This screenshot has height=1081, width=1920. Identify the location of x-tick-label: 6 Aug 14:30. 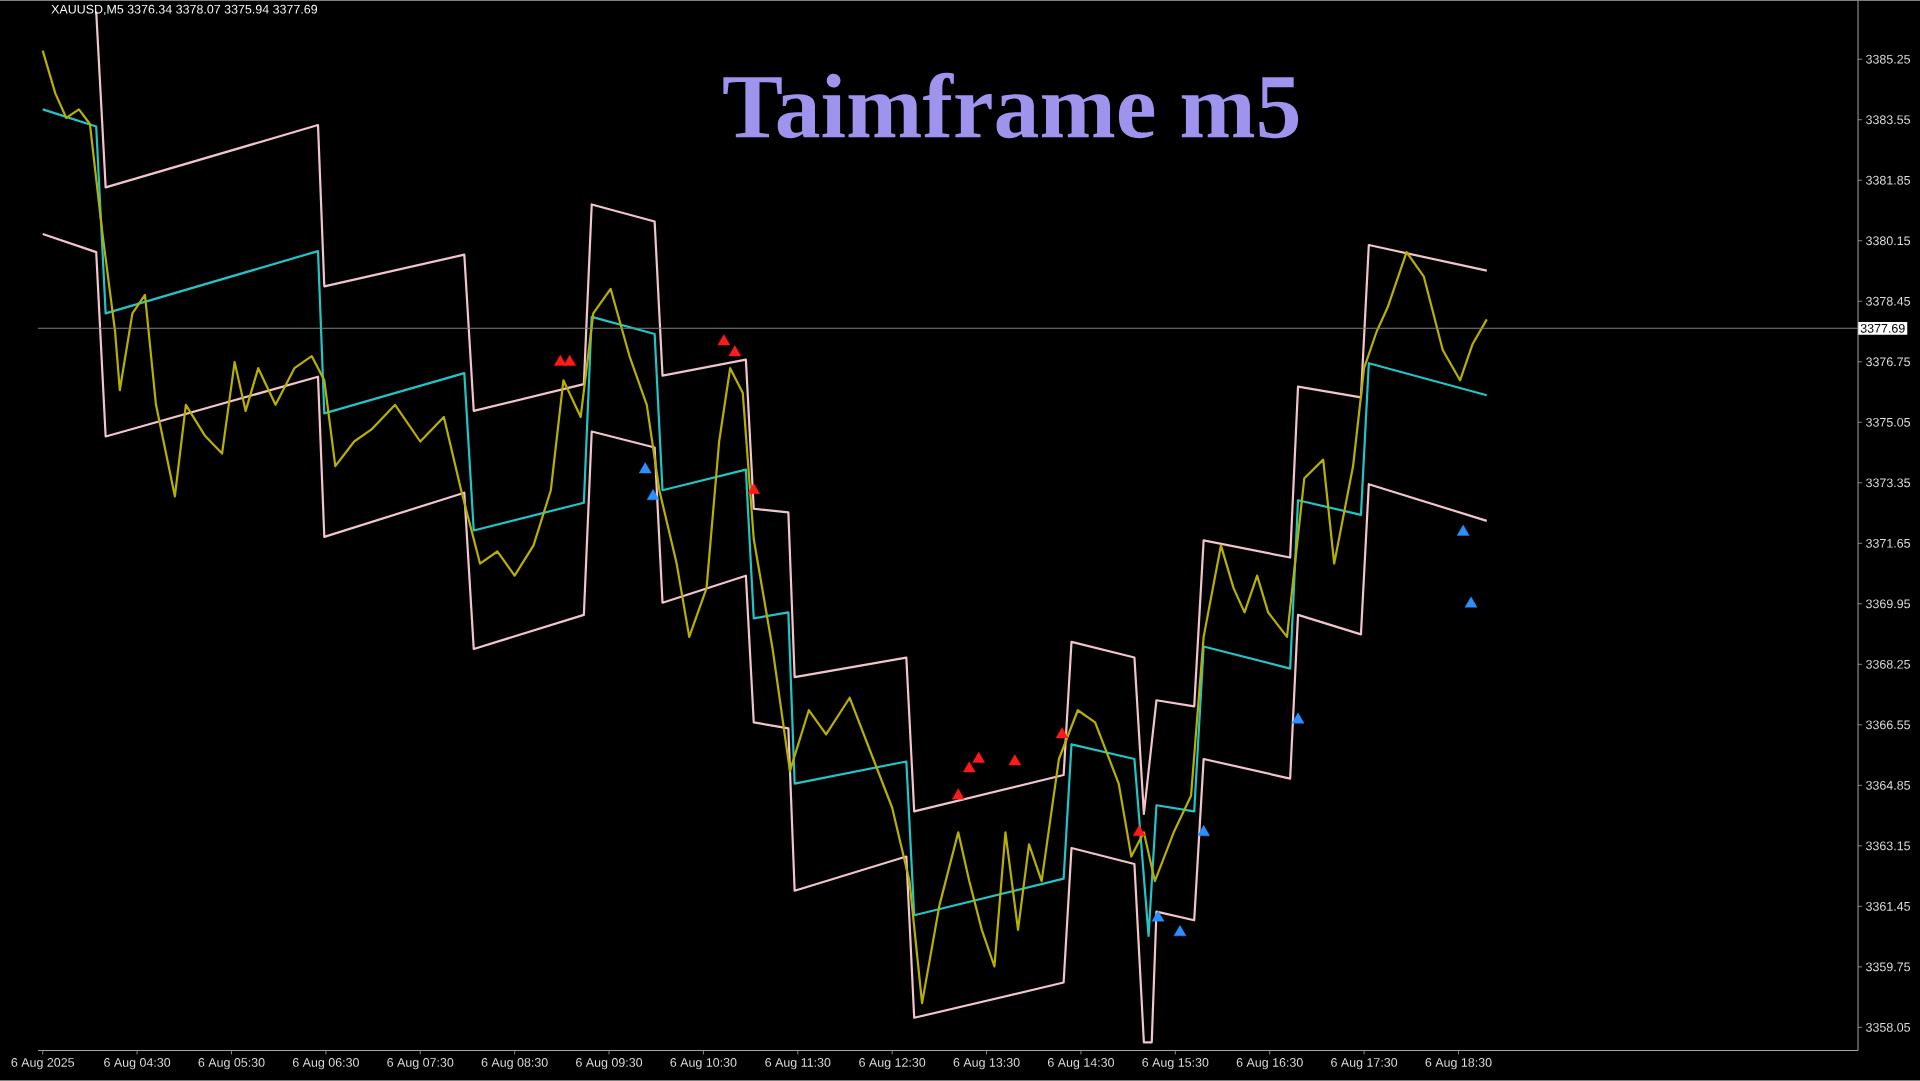
(1081, 1064).